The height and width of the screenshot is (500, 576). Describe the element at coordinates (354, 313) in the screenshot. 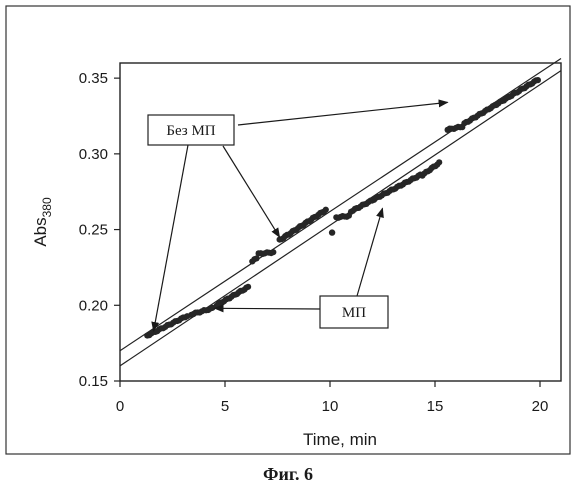

I see `annotation-text-mp: МП` at that location.